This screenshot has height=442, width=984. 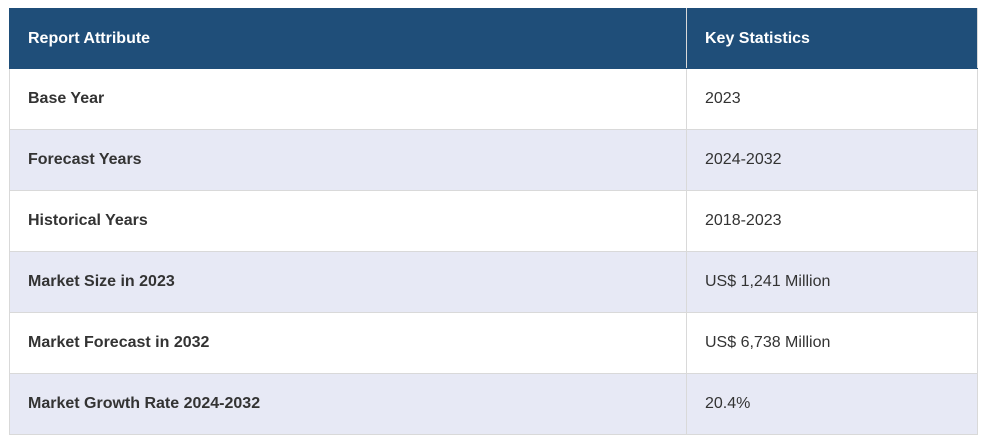 I want to click on statistic-cell: 2023, so click(x=832, y=99).